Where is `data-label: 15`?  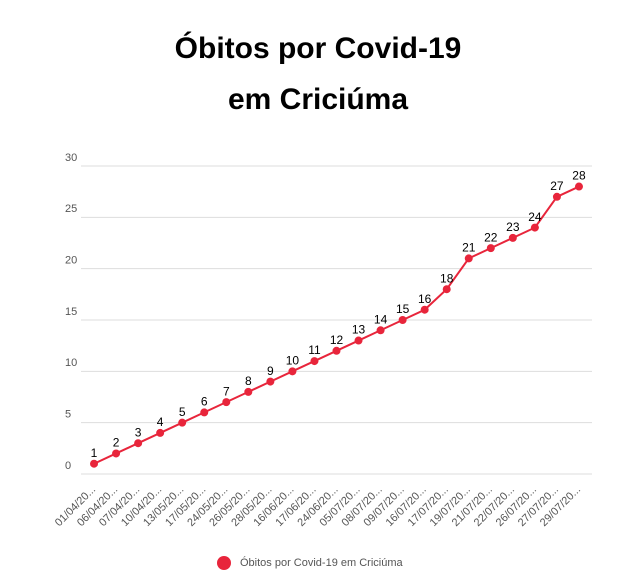 data-label: 15 is located at coordinates (403, 309).